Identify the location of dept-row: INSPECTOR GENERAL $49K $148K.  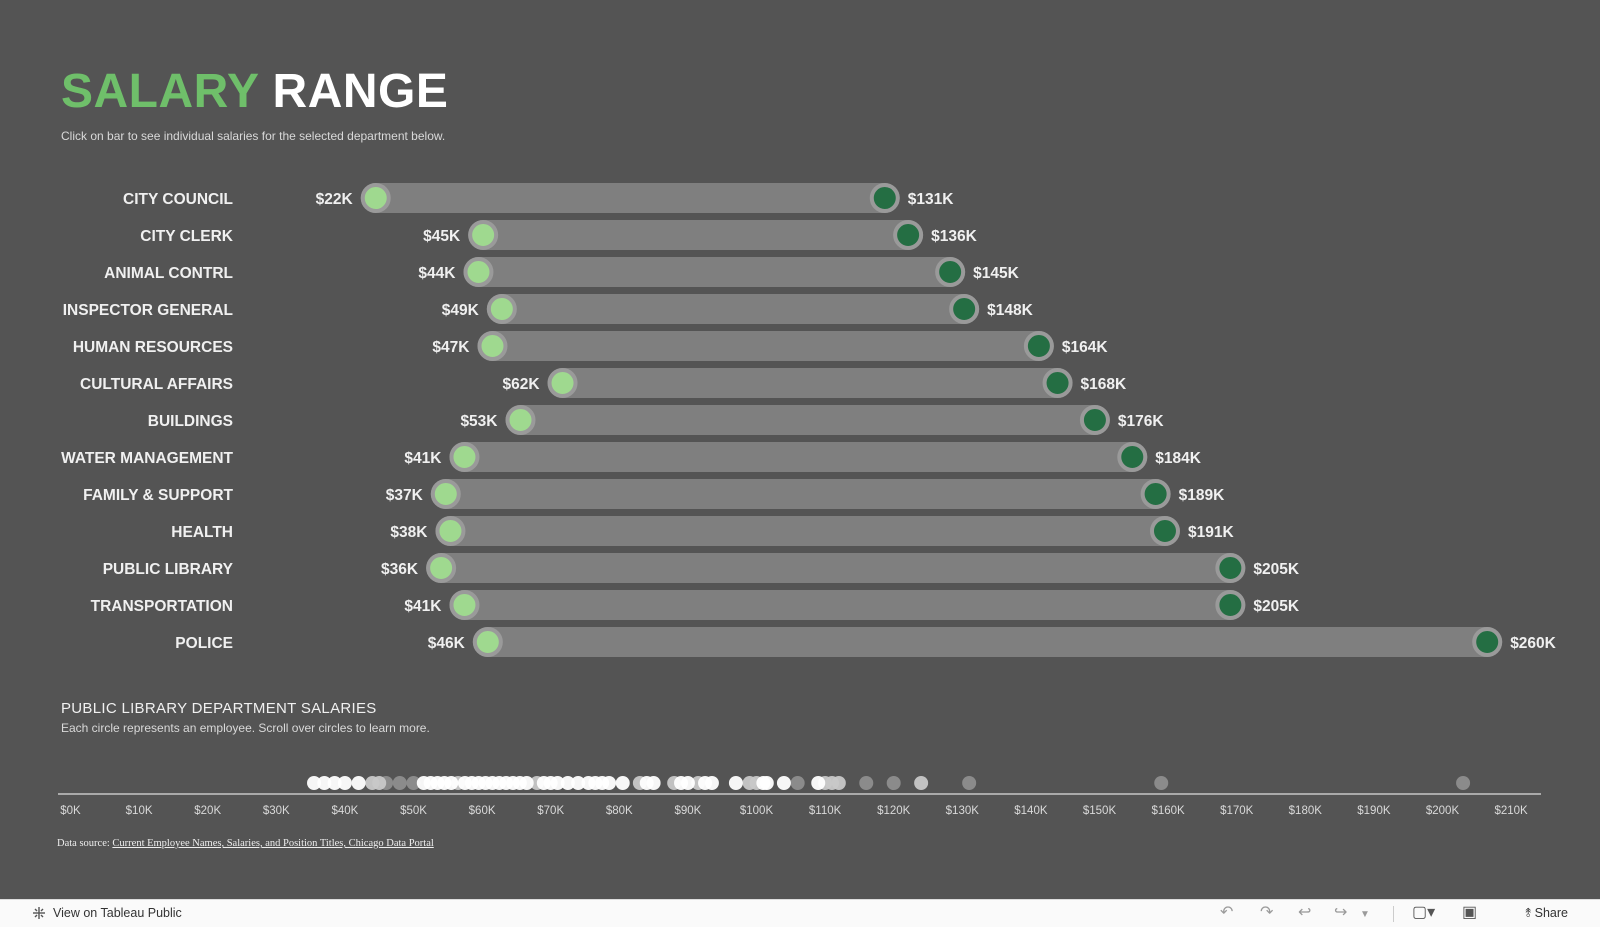
(548, 309).